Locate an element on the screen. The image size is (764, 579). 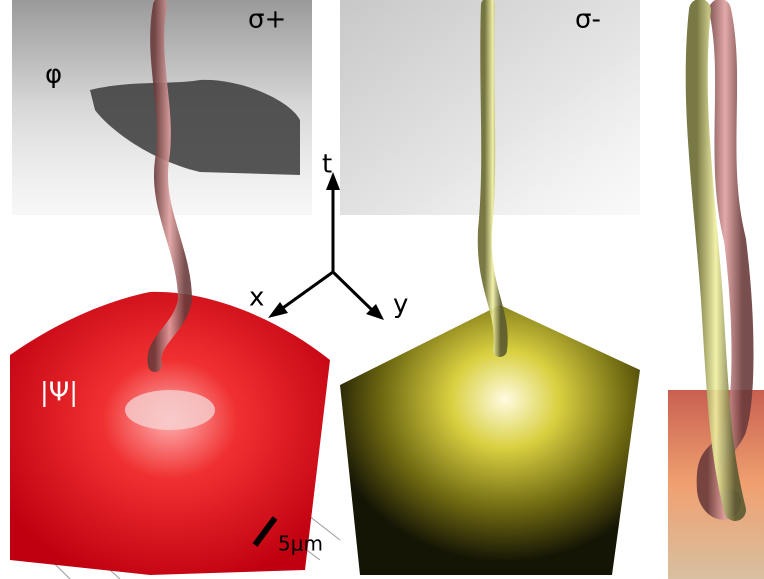
amplitude-label: |Ψ| is located at coordinates (59, 393).